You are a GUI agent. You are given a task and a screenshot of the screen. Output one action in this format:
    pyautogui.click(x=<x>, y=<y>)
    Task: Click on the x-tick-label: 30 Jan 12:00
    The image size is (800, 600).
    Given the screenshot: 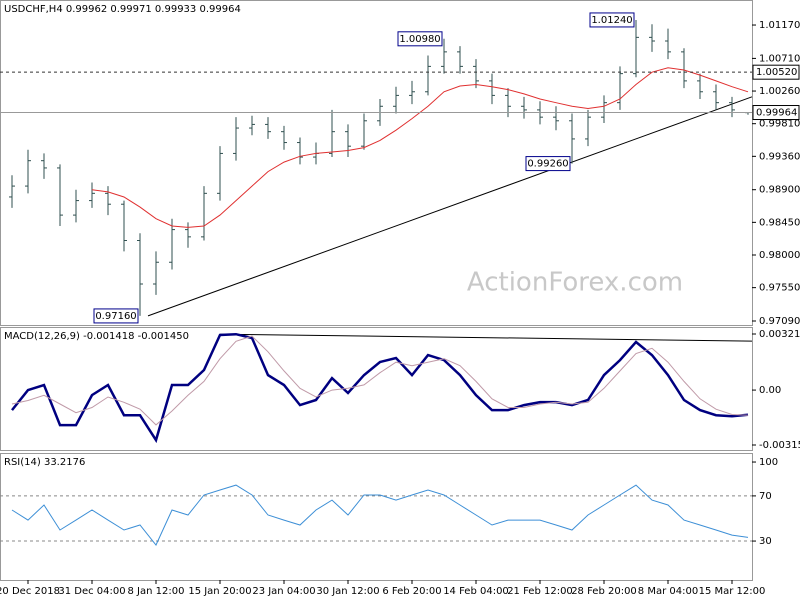 What is the action you would take?
    pyautogui.click(x=347, y=591)
    